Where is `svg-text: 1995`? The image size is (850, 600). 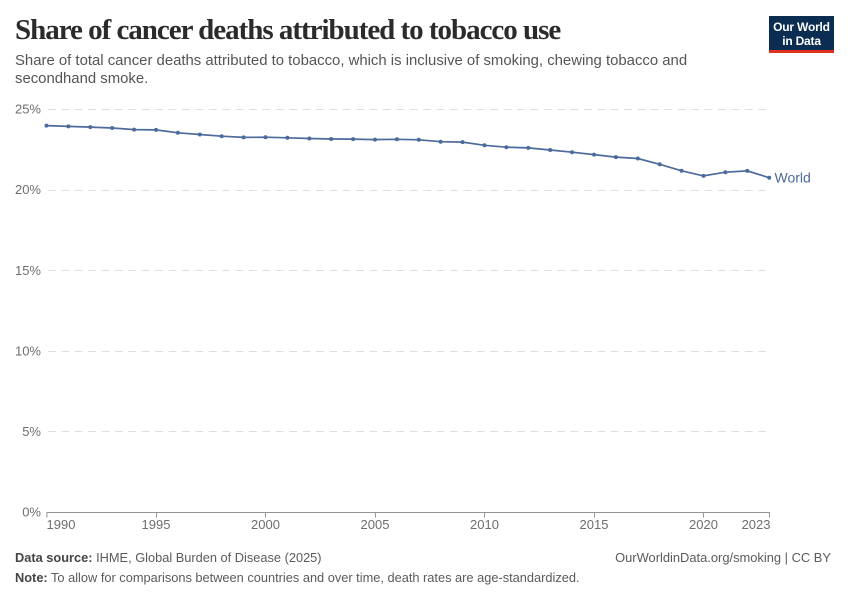
svg-text: 1995 is located at coordinates (156, 524).